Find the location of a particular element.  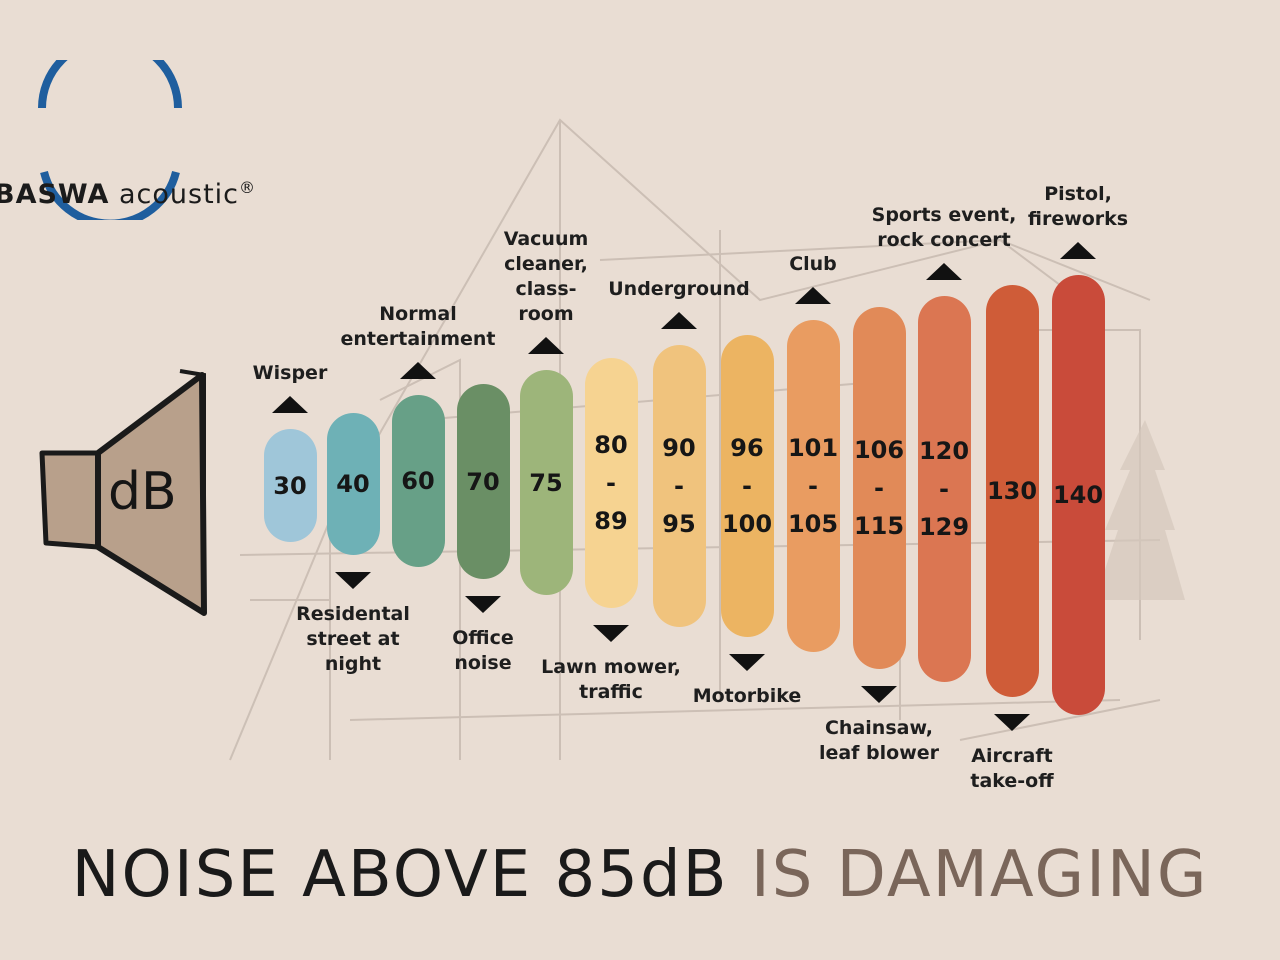

db-level-bar: 101 - 105 is located at coordinates (813, 486).